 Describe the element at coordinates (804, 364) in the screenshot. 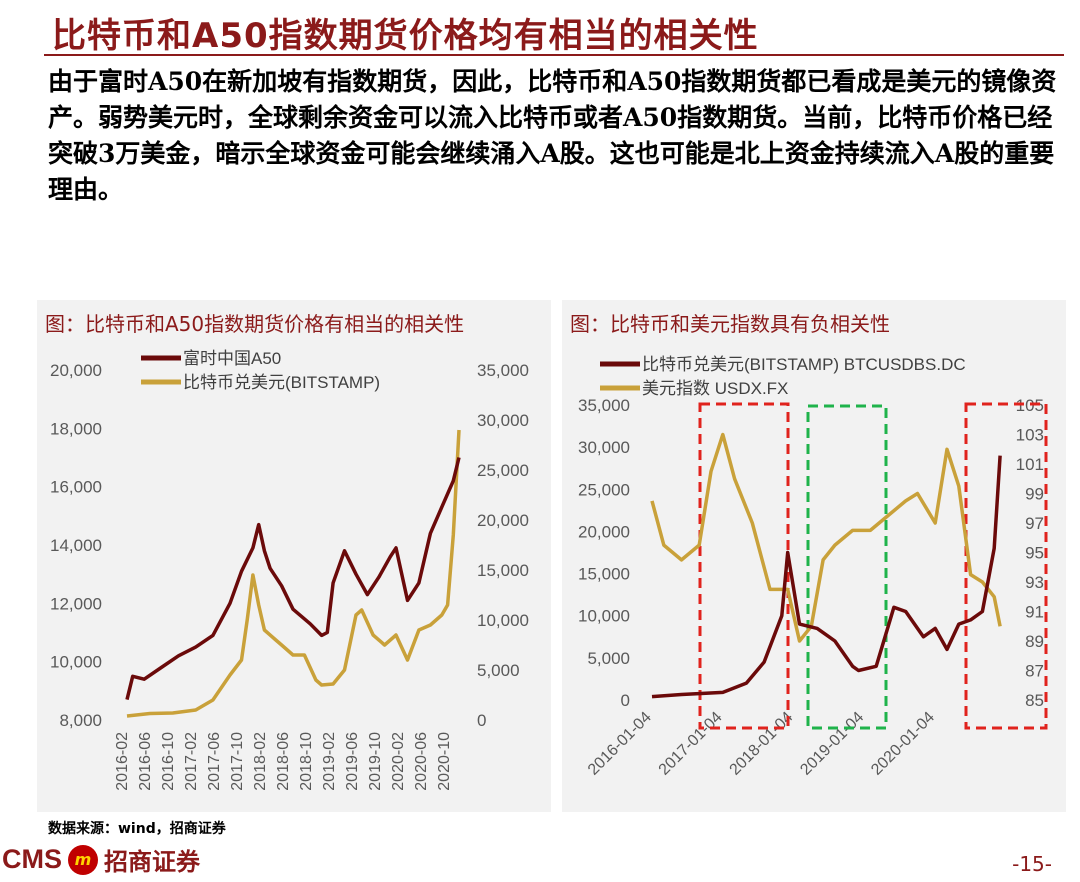

I see `legend-label: 比特币兑美元(BITSTAMP) BTCUSDBS.DC` at that location.